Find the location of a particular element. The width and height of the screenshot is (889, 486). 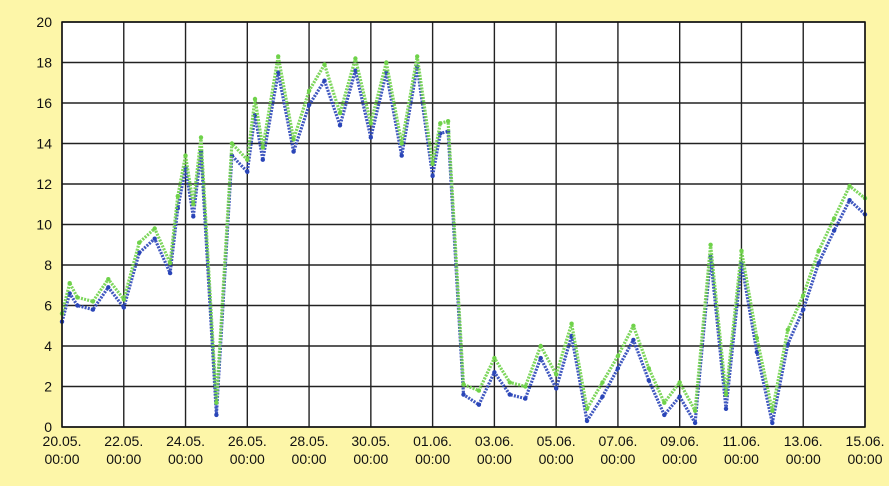

y-tick-label: 12 is located at coordinates (44, 184).